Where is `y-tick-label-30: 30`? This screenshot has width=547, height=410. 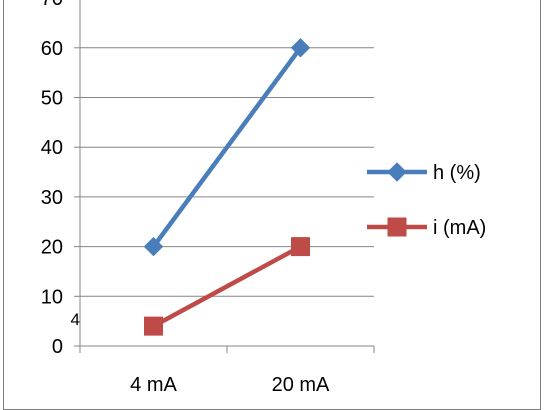
y-tick-label-30: 30 is located at coordinates (52, 198).